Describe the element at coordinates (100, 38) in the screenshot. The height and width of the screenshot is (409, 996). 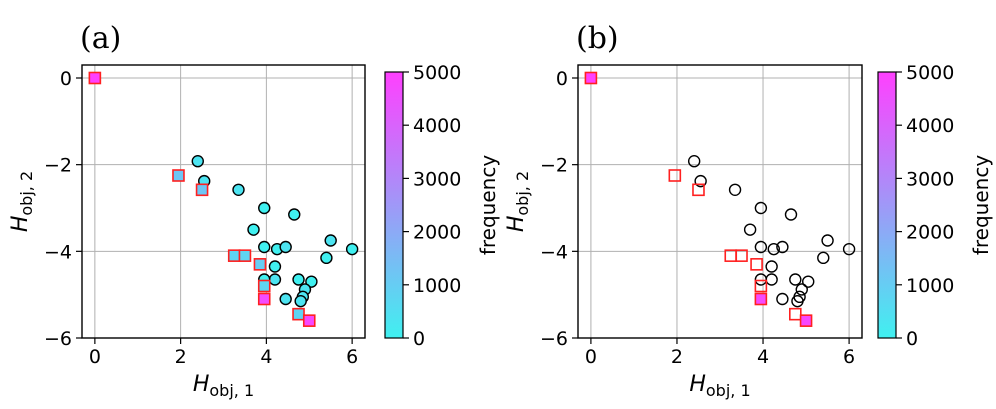
I see `panel-label: (a)` at that location.